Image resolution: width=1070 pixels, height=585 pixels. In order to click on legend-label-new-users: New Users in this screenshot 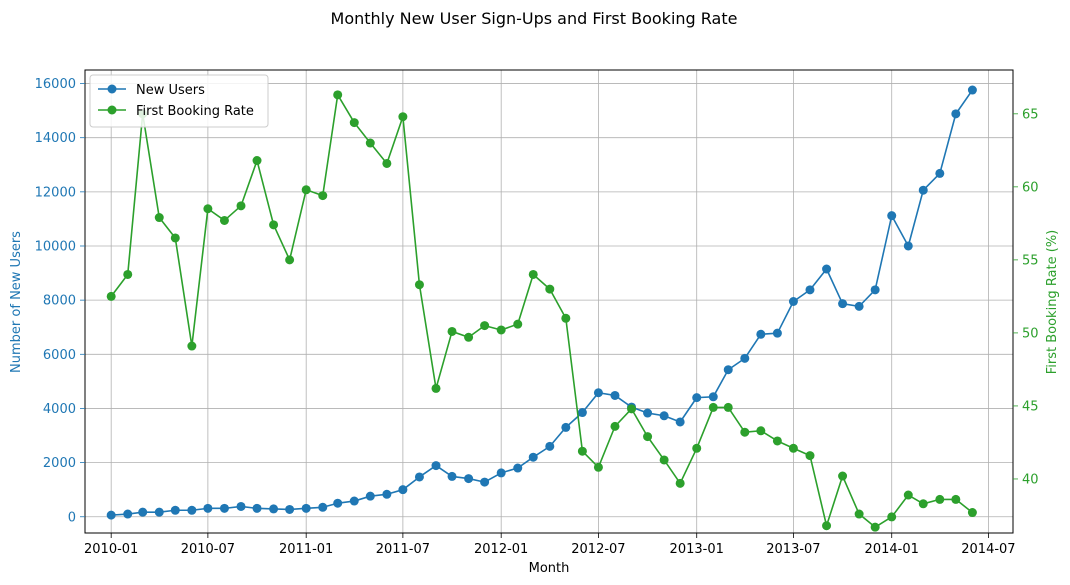, I will do `click(170, 90)`.